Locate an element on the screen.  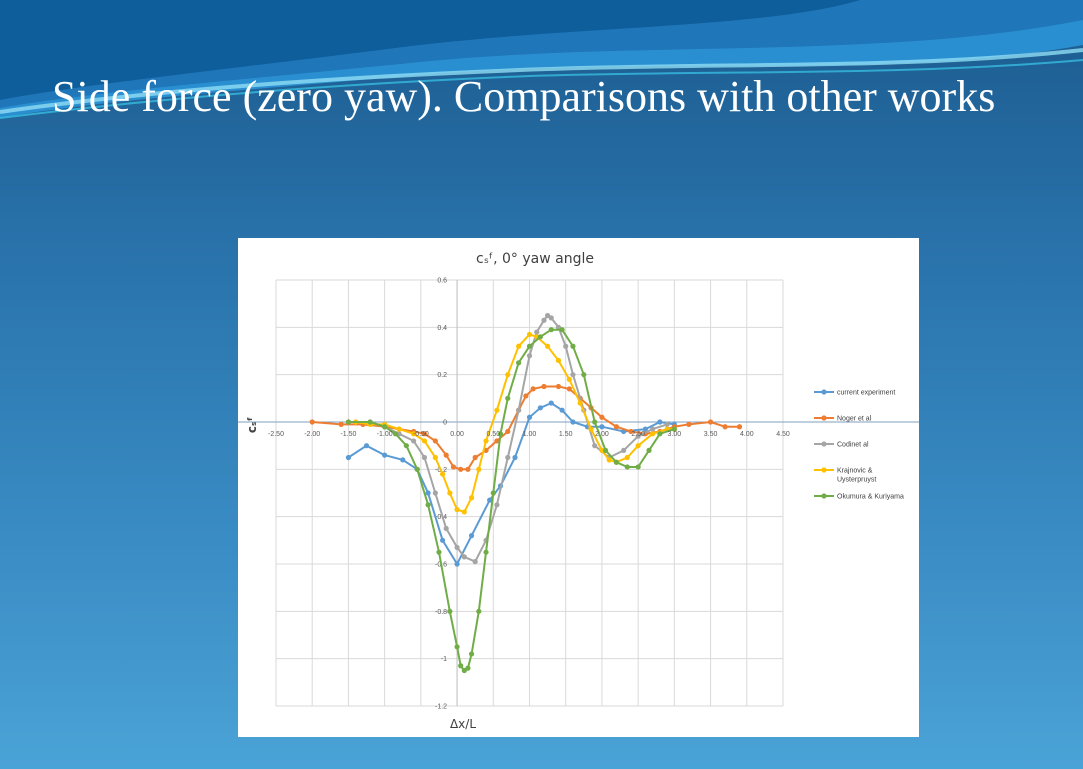
x-tick-label: -2.00 is located at coordinates (312, 434).